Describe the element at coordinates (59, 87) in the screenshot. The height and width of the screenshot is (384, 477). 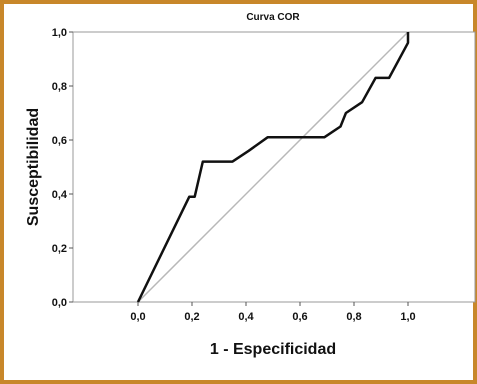
I see `y-tick-label: 0,8` at that location.